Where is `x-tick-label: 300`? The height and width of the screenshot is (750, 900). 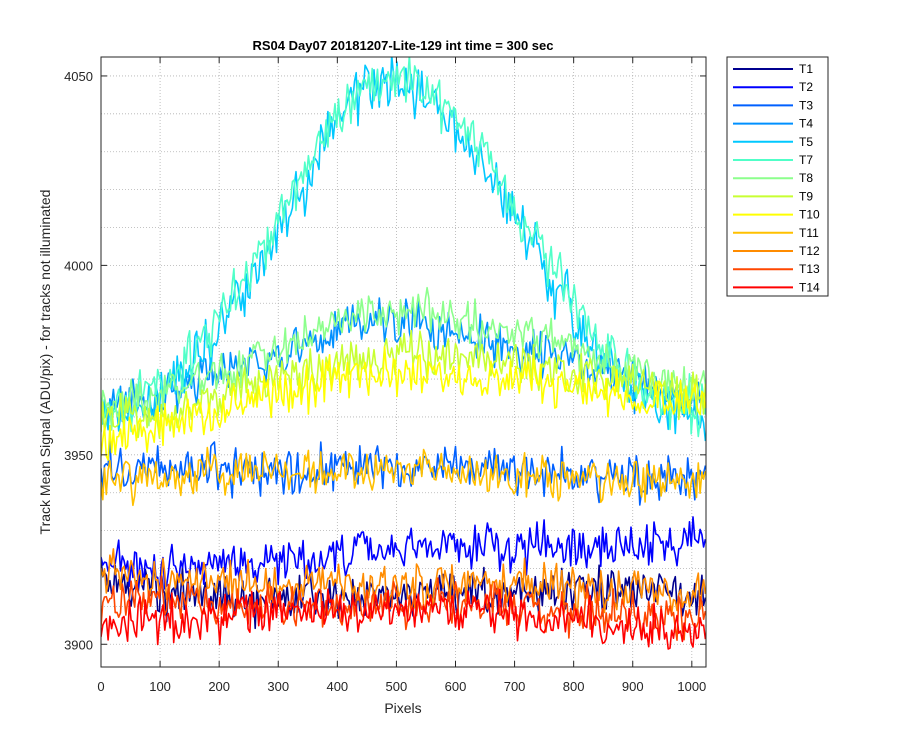 x-tick-label: 300 is located at coordinates (278, 686).